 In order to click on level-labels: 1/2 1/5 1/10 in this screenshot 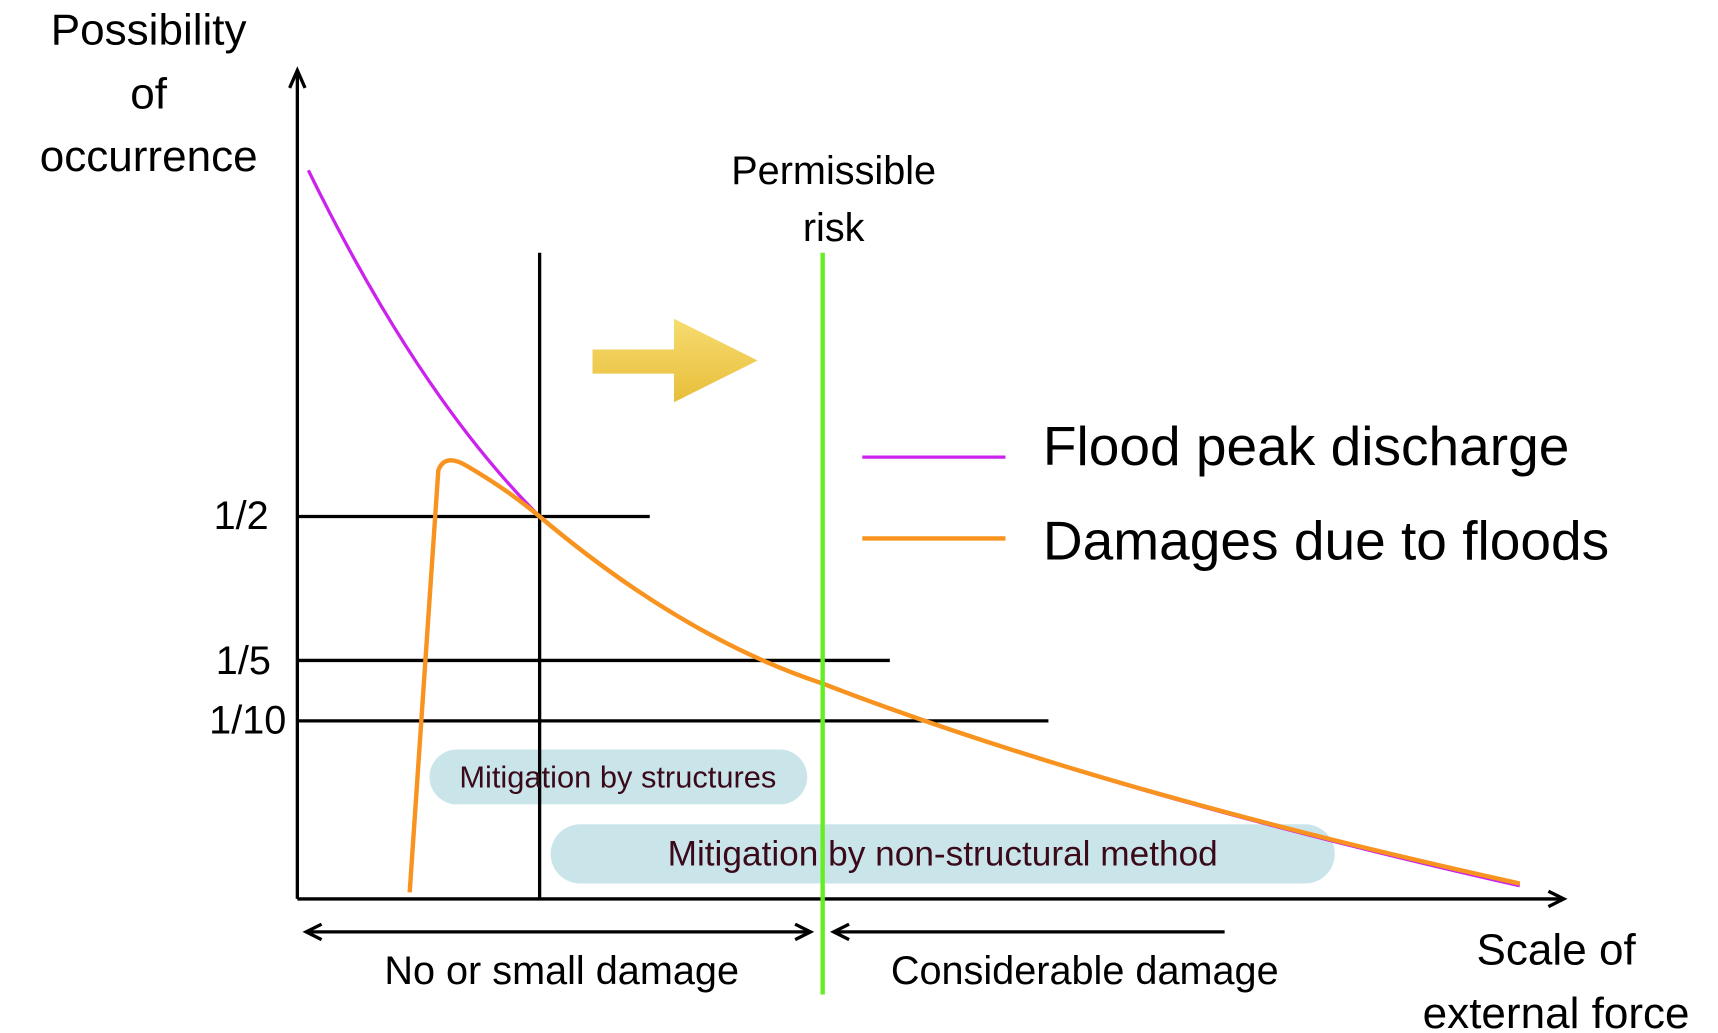, I will do `click(247, 618)`.